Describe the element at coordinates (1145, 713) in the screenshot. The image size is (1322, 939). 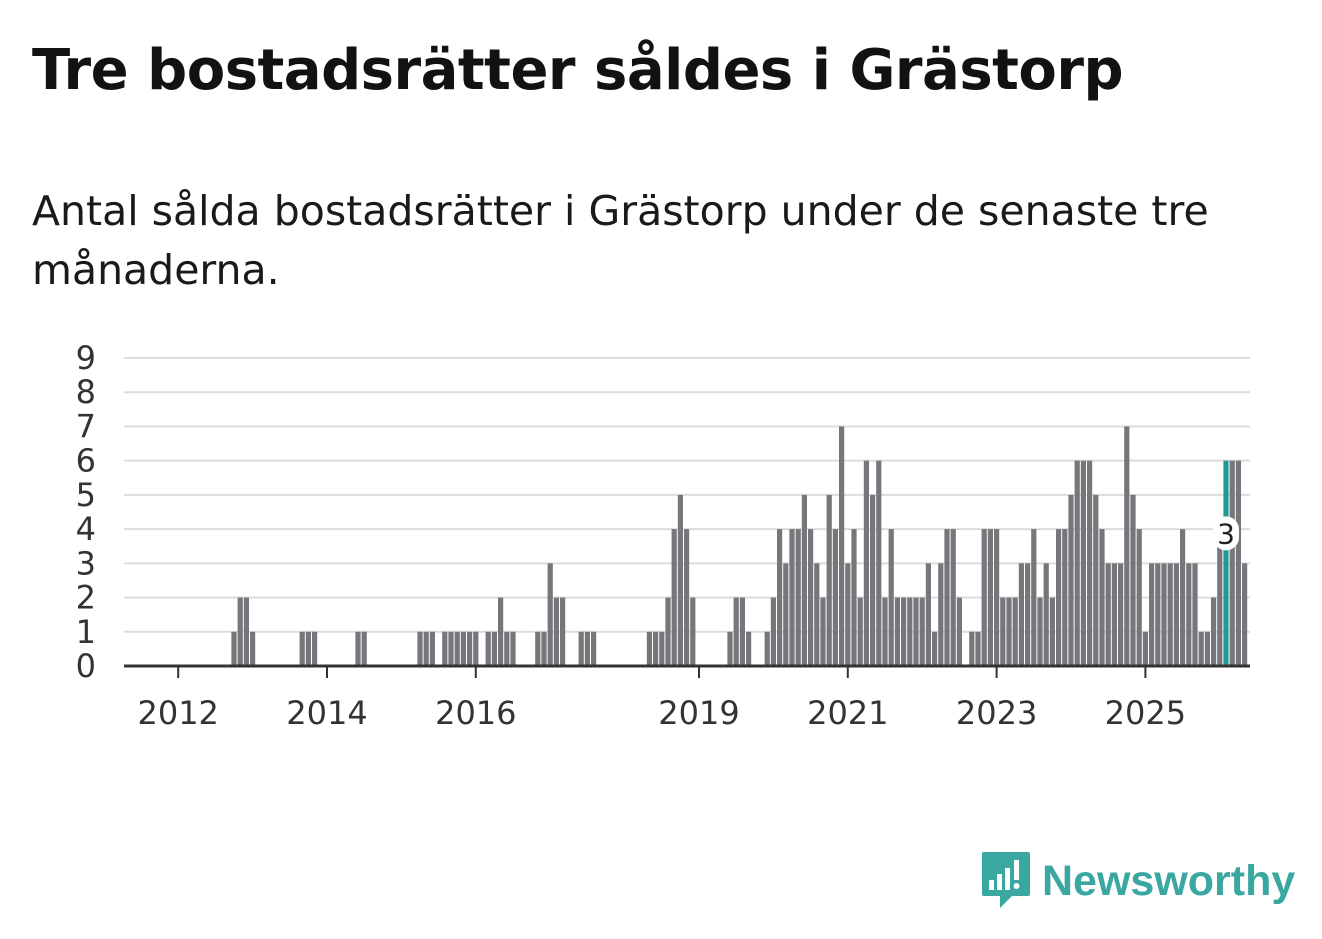
I see `x-tick-label: 2025` at that location.